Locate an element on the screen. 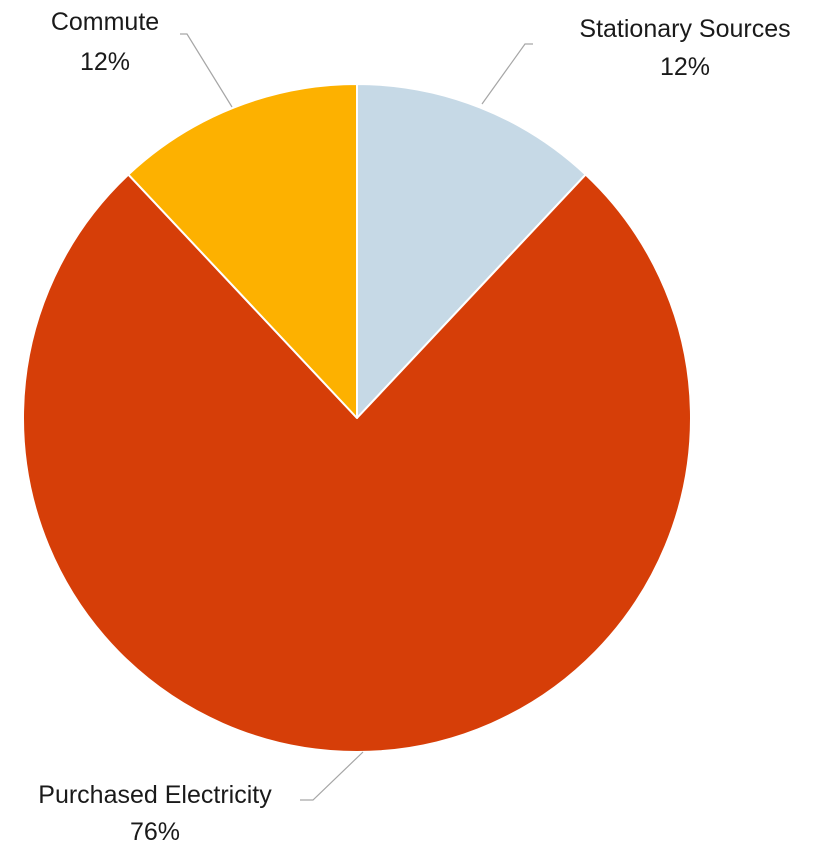  leader-line-stationary-sources is located at coordinates (507, 74).